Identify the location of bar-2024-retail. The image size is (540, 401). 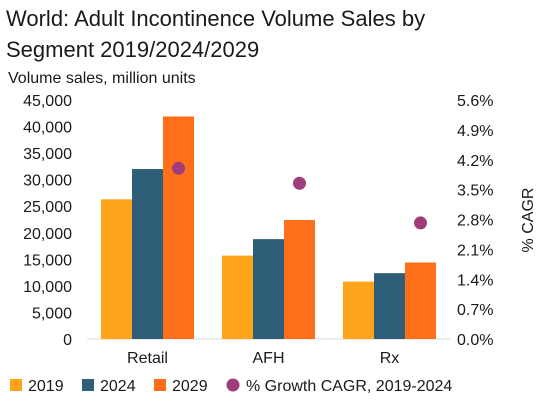
(147, 254).